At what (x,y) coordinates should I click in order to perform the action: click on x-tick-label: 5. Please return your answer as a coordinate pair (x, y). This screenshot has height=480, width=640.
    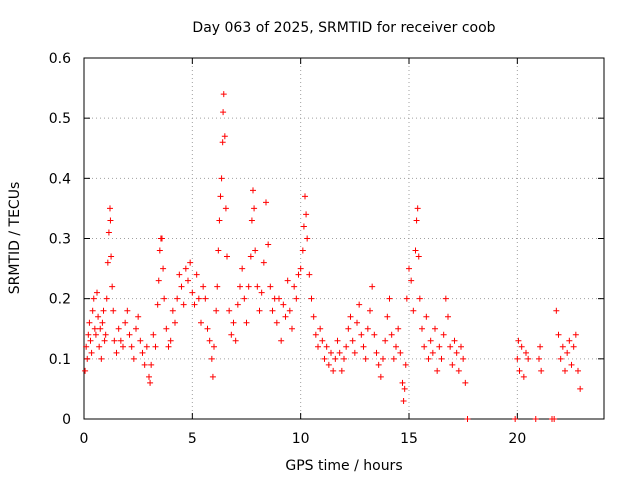
    Looking at the image, I should click on (192, 439).